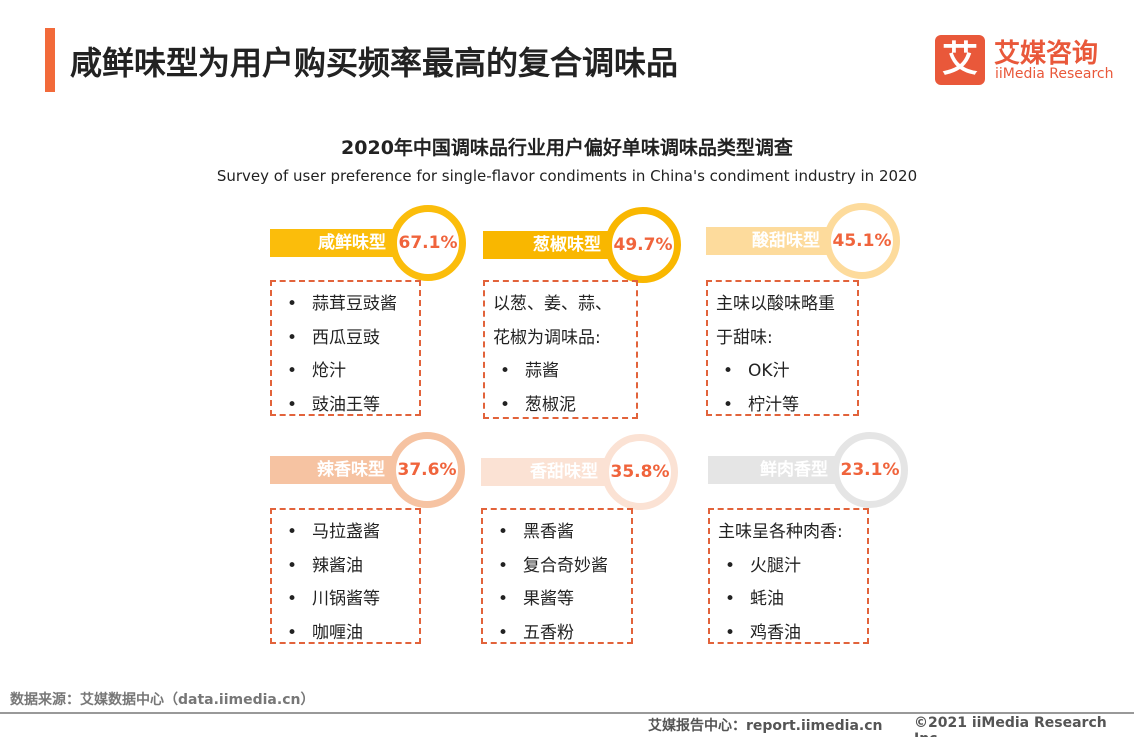 The height and width of the screenshot is (737, 1134). What do you see at coordinates (780, 532) in the screenshot?
I see `intro-line: 主味呈各种肉香:` at bounding box center [780, 532].